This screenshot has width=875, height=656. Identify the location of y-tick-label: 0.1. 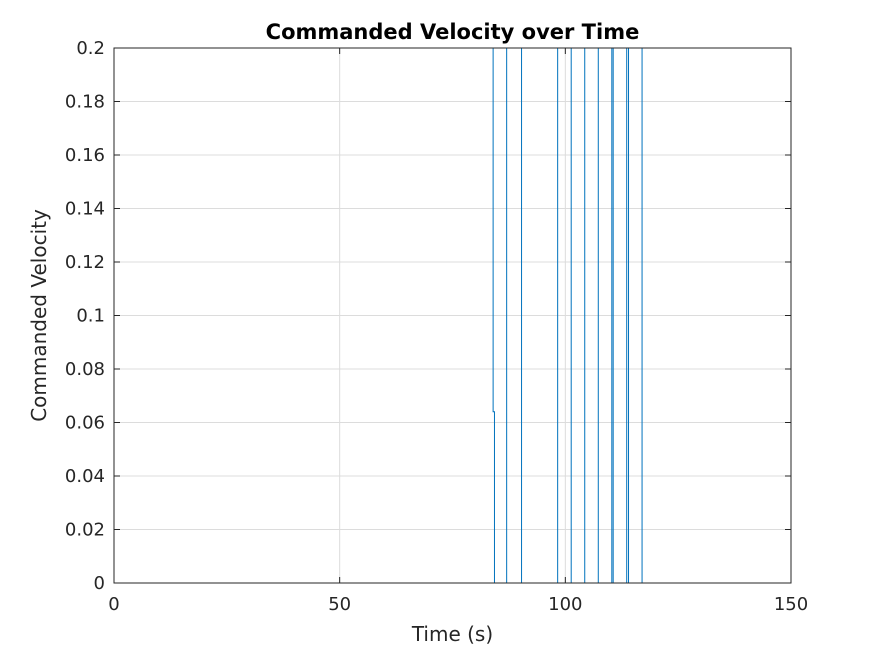
(90, 316).